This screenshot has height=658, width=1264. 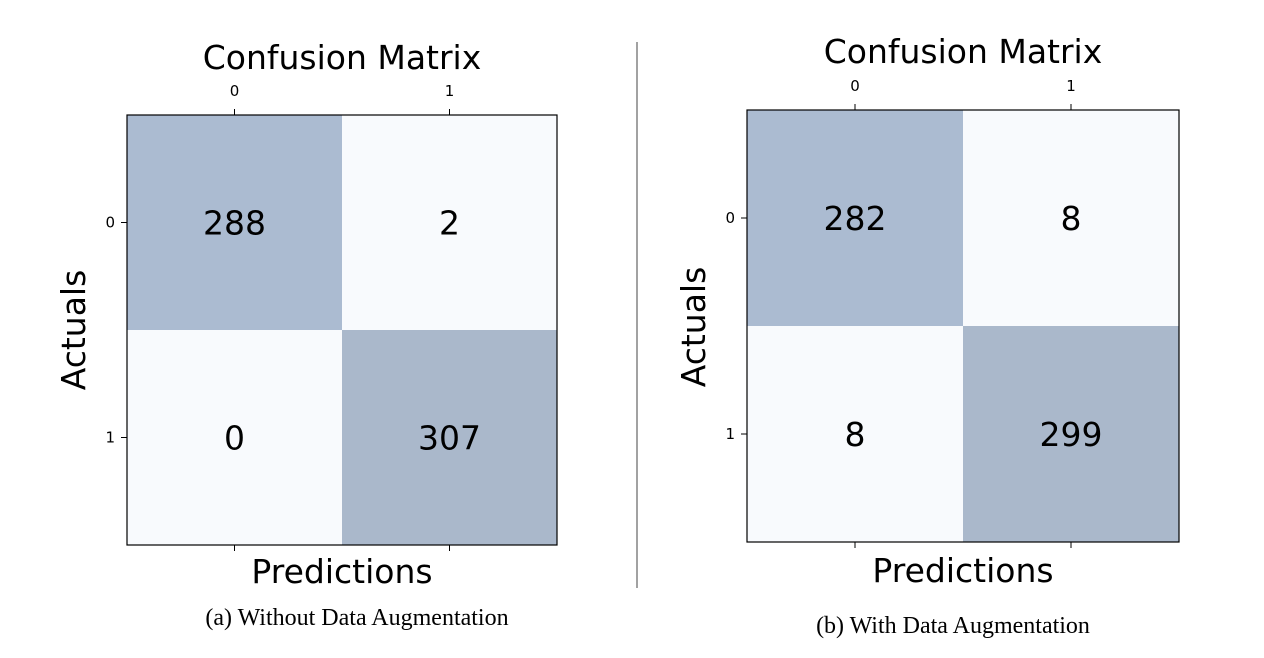 What do you see at coordinates (693, 327) in the screenshot?
I see `panel-b-ylabel: Actuals` at bounding box center [693, 327].